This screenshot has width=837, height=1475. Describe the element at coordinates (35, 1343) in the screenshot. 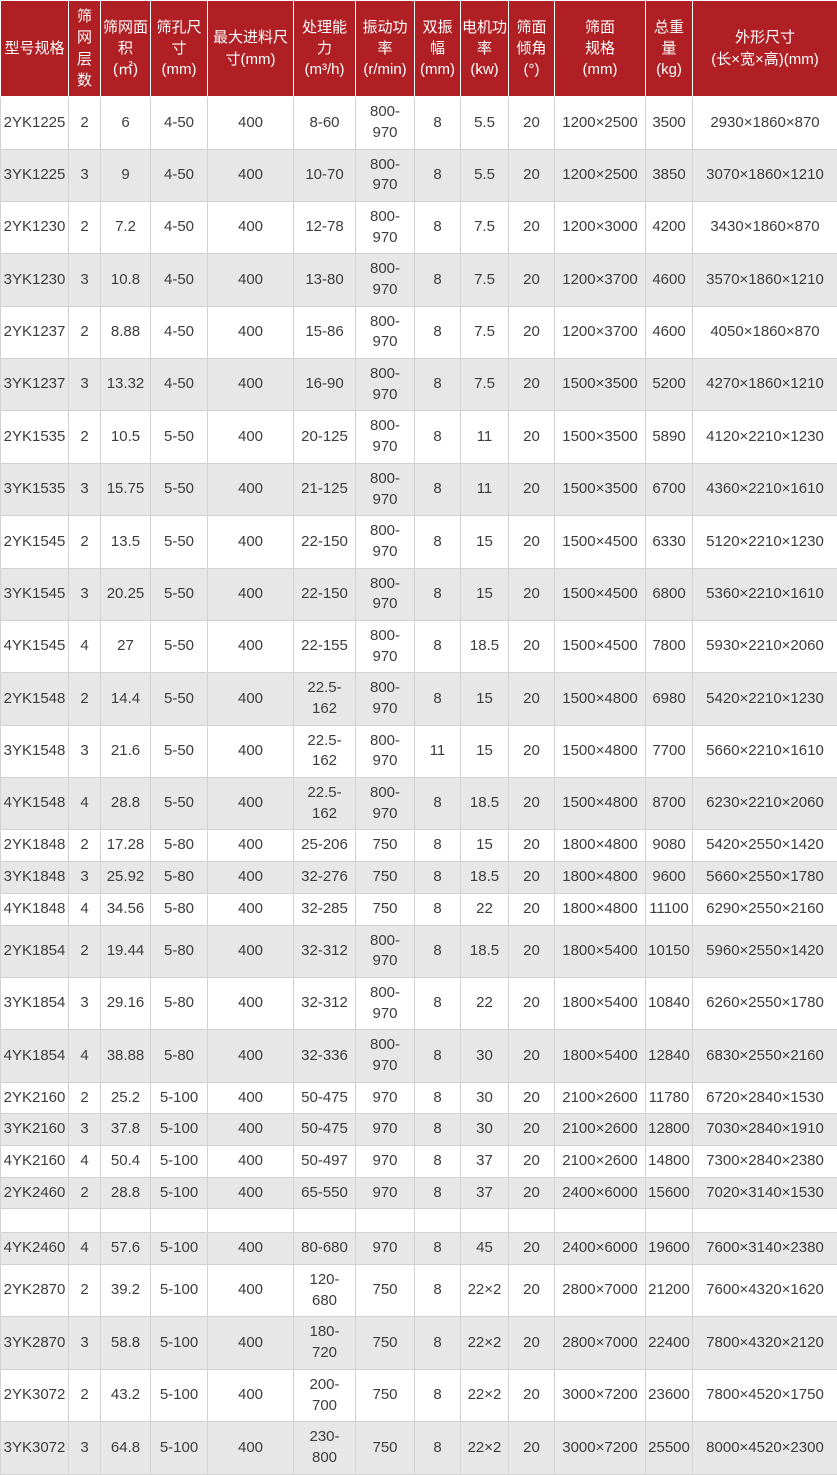

I see `model-cell: 3YK2870` at that location.